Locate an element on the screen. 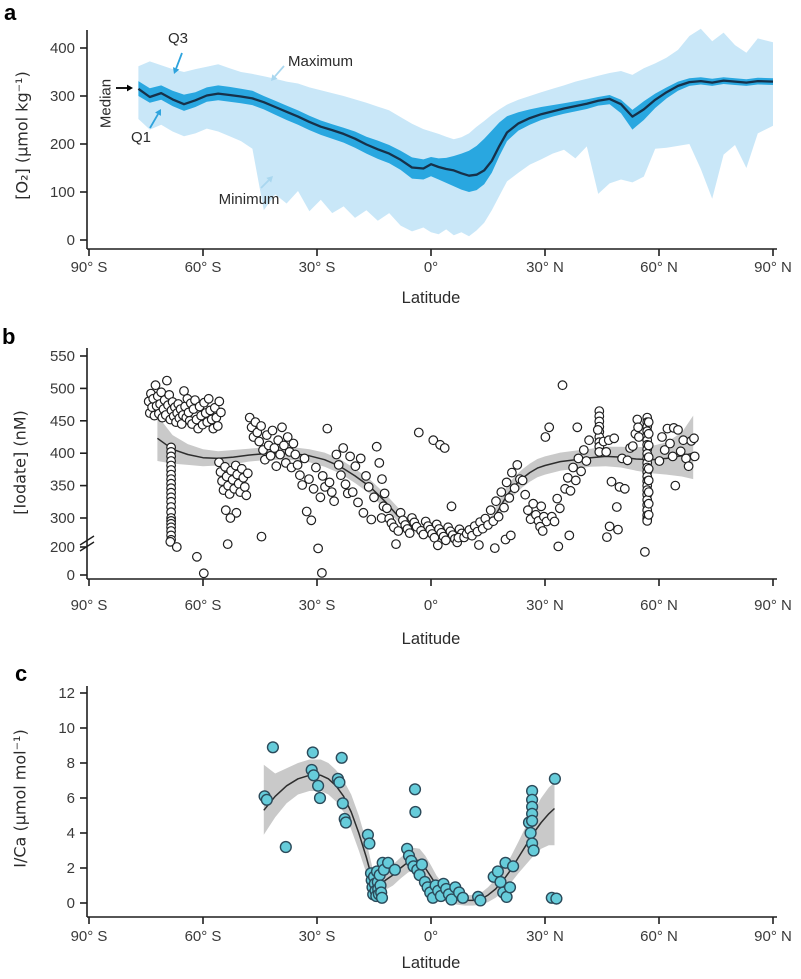 Image resolution: width=801 pixels, height=979 pixels. panel-a-x-tick-label: 30° S is located at coordinates (317, 267).